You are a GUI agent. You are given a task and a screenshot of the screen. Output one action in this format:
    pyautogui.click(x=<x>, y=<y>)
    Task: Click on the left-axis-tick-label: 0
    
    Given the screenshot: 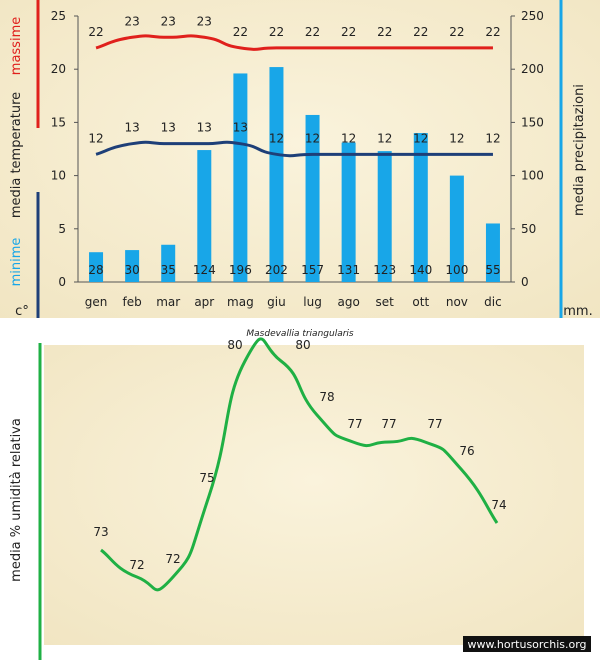 What is the action you would take?
    pyautogui.click(x=62, y=282)
    